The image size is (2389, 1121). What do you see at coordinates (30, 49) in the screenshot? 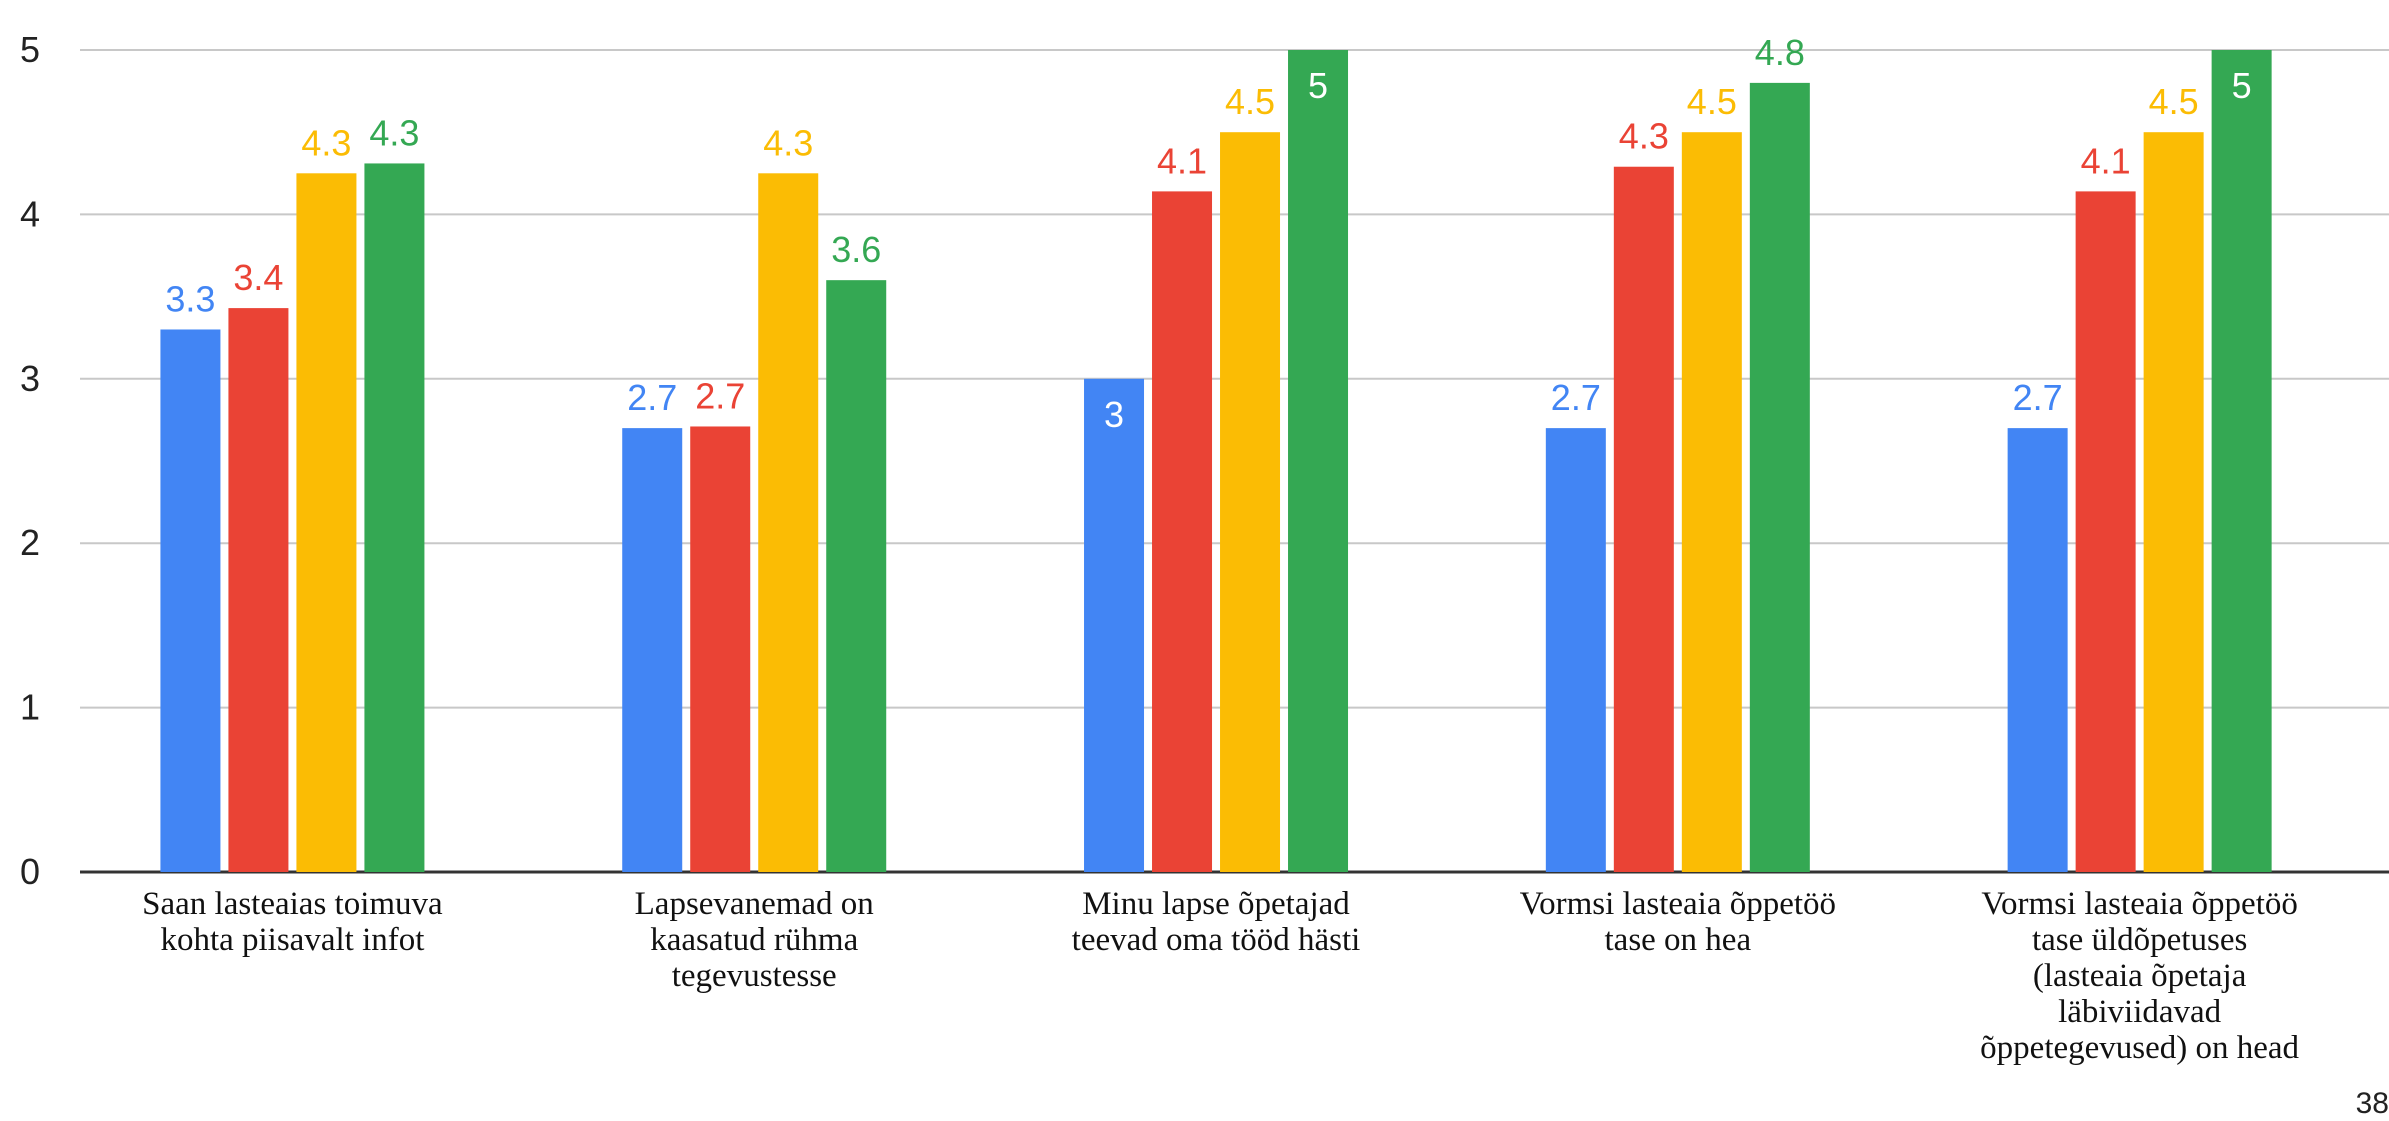
I see `y-tick-label: 5` at bounding box center [30, 49].